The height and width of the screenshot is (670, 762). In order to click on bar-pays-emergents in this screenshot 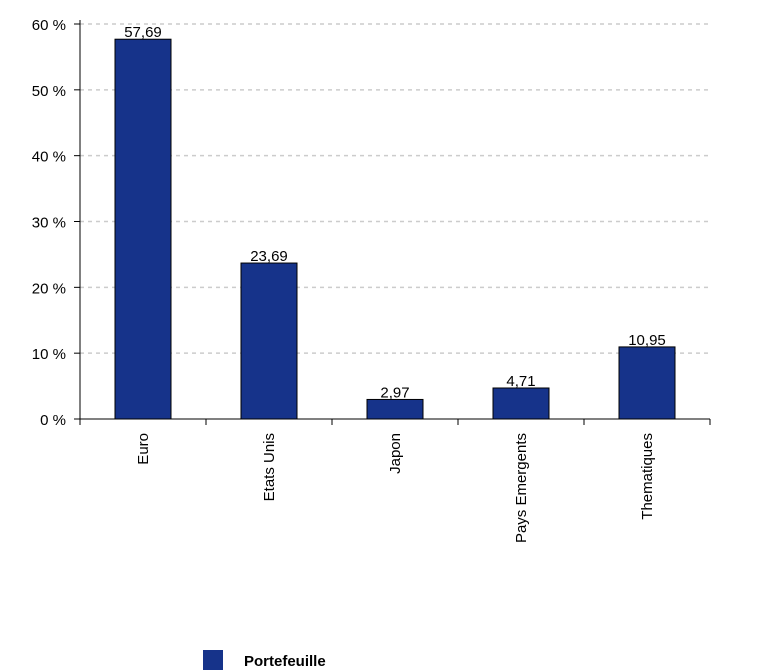, I will do `click(521, 403)`.